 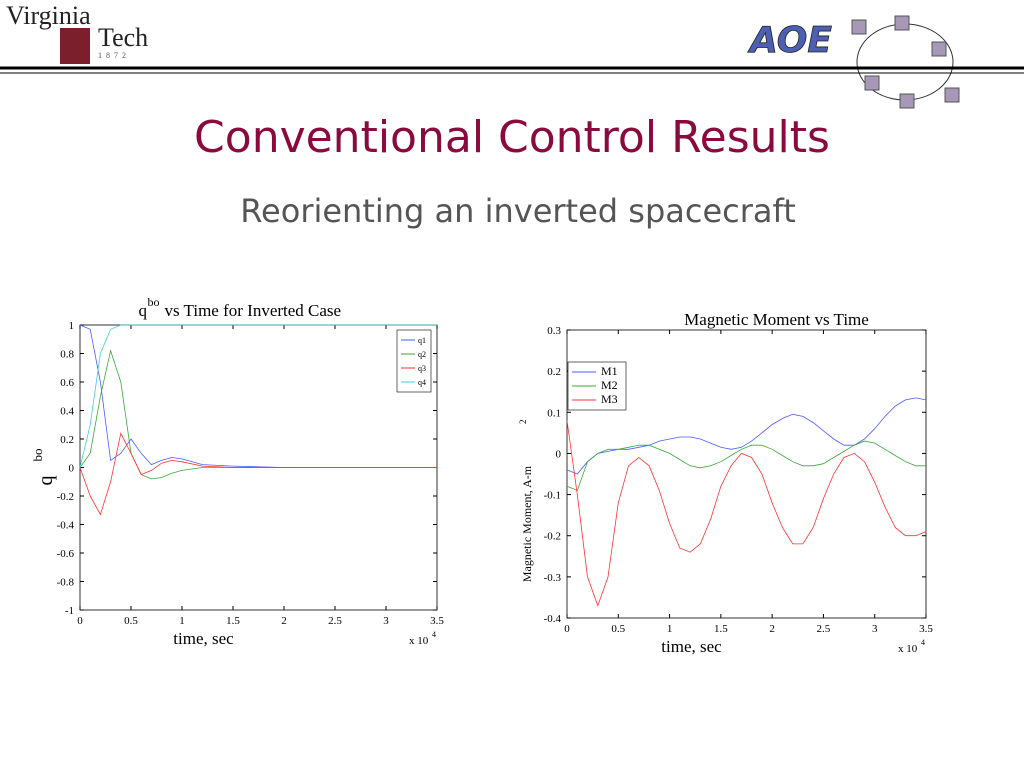 What do you see at coordinates (66, 554) in the screenshot?
I see `y-tick-label: -0.6` at bounding box center [66, 554].